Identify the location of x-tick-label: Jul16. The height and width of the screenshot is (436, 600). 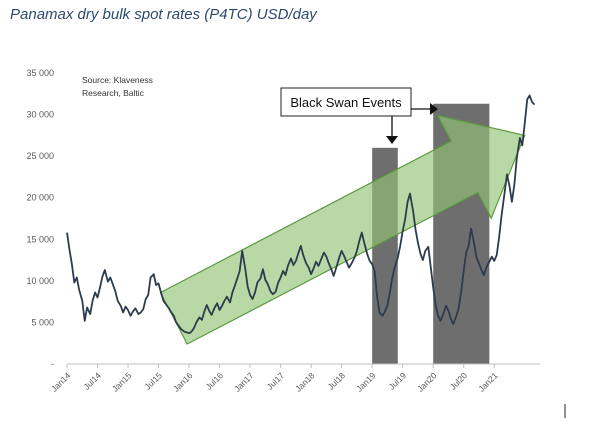
(215, 381).